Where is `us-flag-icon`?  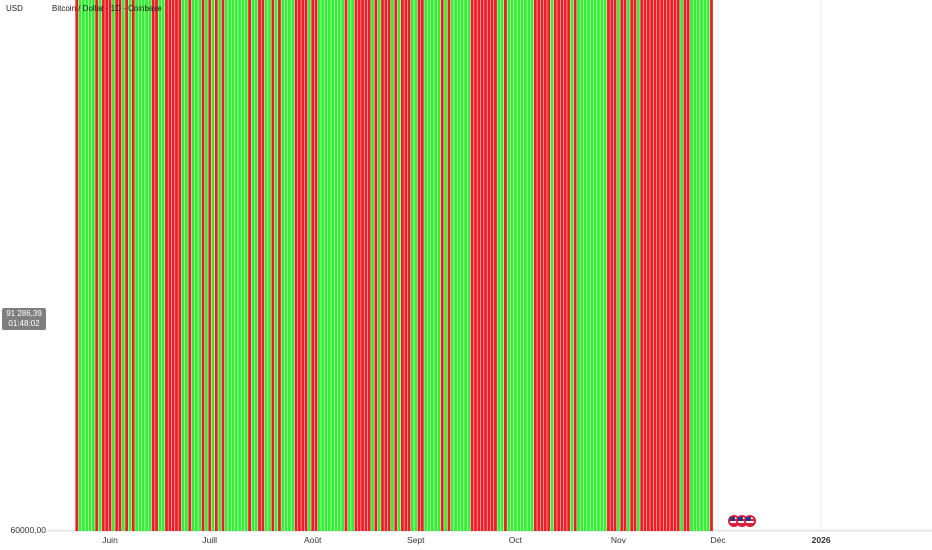 us-flag-icon is located at coordinates (750, 521).